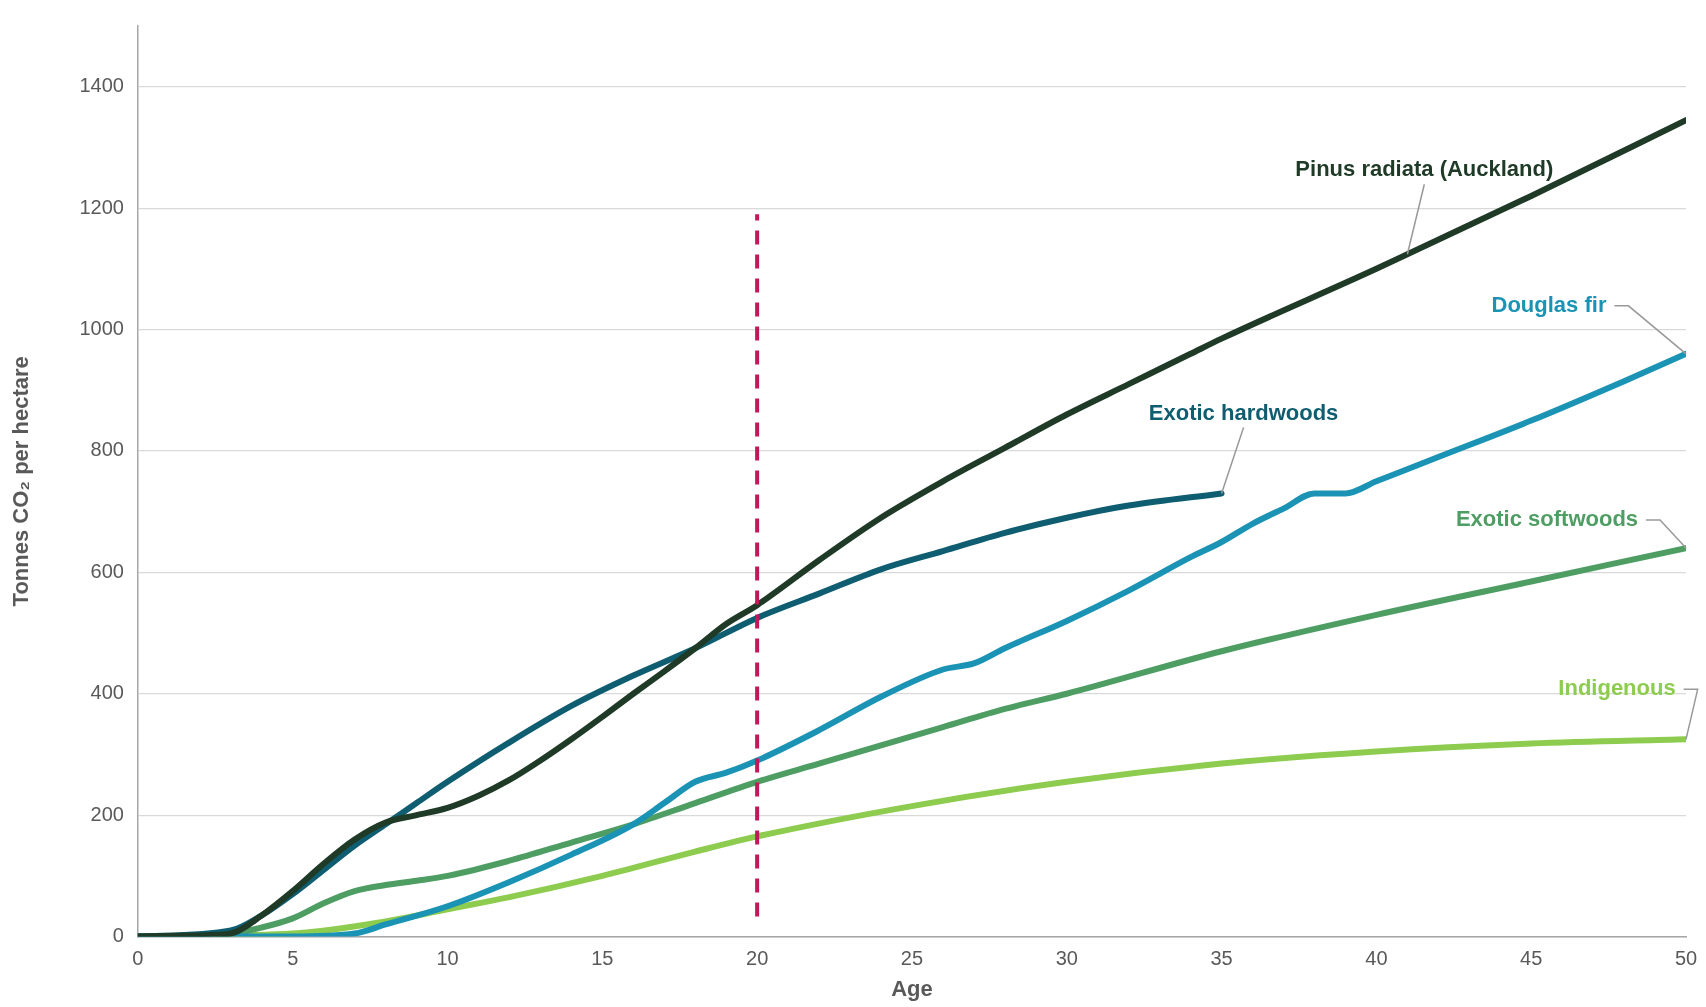 The width and height of the screenshot is (1706, 1007). Describe the element at coordinates (107, 692) in the screenshot. I see `y-tick-label: 400` at that location.